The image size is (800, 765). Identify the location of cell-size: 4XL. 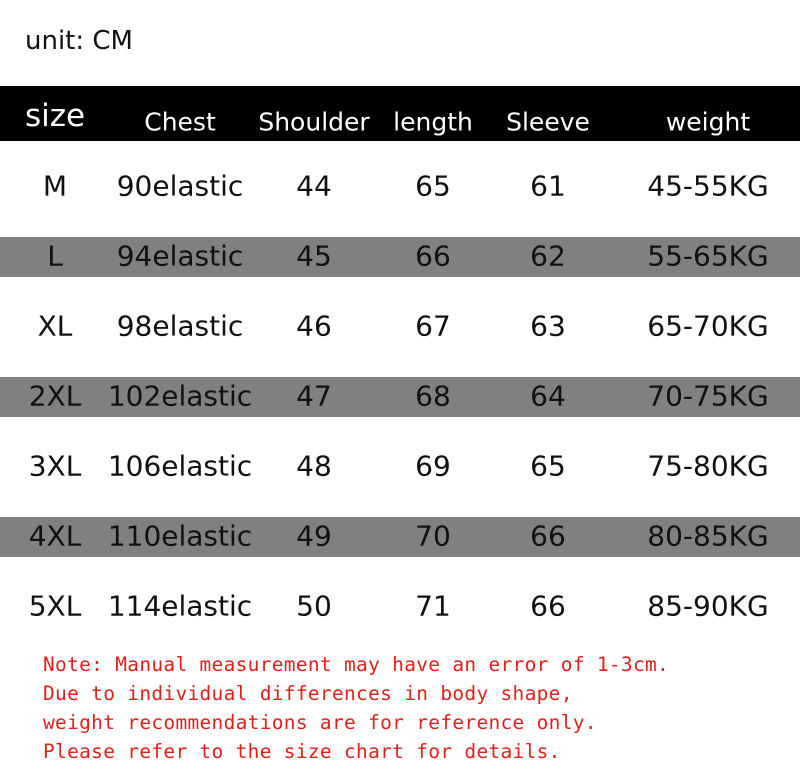
(55, 536).